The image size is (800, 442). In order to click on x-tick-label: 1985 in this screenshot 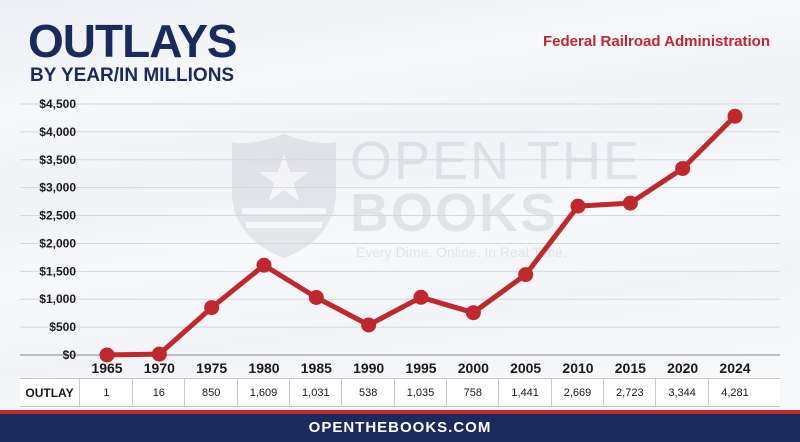, I will do `click(316, 368)`.